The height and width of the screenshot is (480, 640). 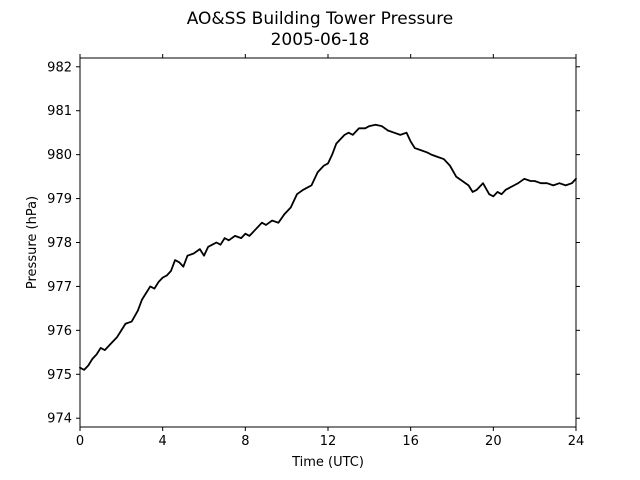 I want to click on y-tick-label: 980, so click(x=59, y=155).